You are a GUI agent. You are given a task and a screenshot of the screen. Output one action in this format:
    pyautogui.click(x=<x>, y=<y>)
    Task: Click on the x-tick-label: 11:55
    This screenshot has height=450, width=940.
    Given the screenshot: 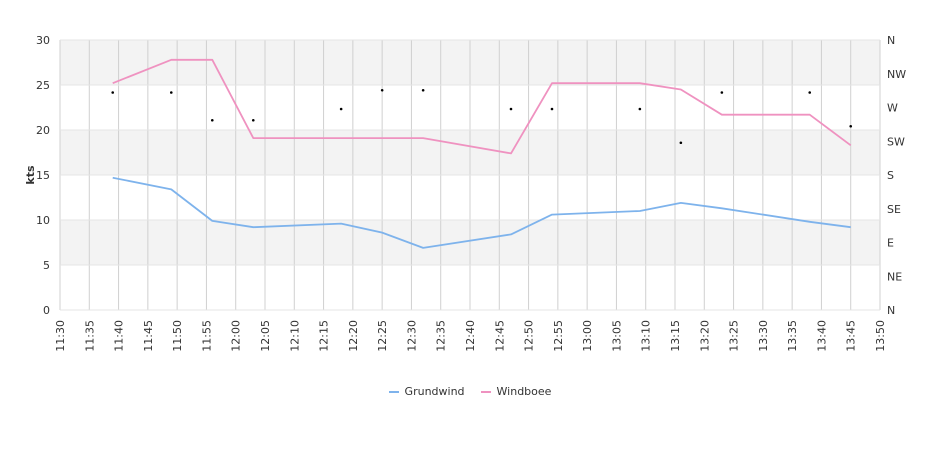 What is the action you would take?
    pyautogui.click(x=206, y=336)
    